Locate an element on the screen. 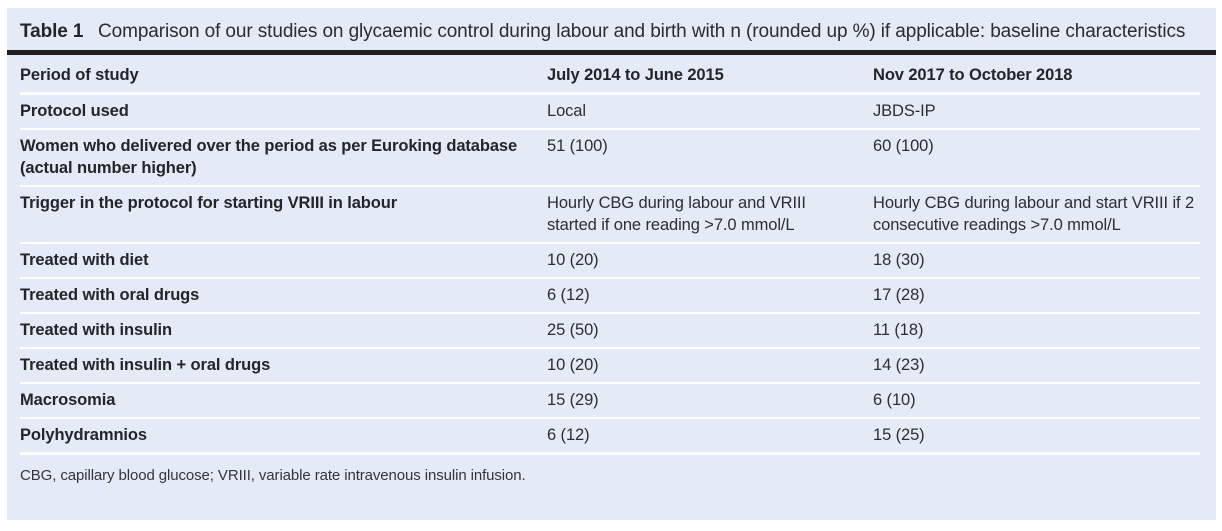  cell-study2: 15 (25) is located at coordinates (899, 435).